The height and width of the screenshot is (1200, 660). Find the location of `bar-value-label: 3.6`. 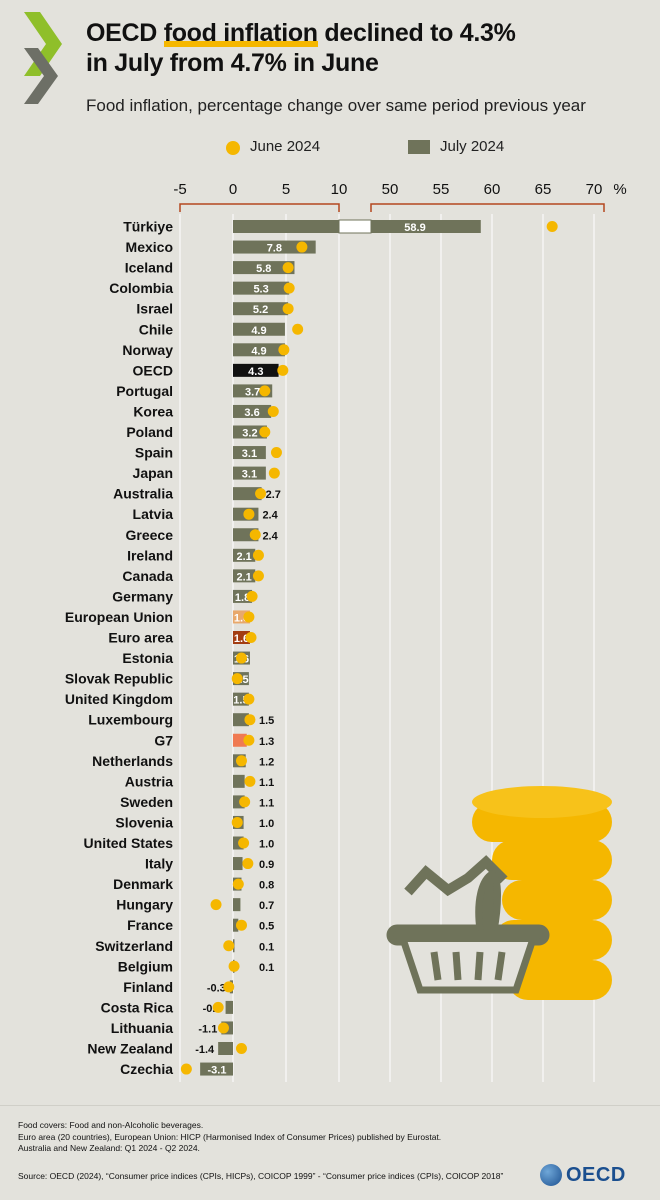

bar-value-label: 3.6 is located at coordinates (251, 413).